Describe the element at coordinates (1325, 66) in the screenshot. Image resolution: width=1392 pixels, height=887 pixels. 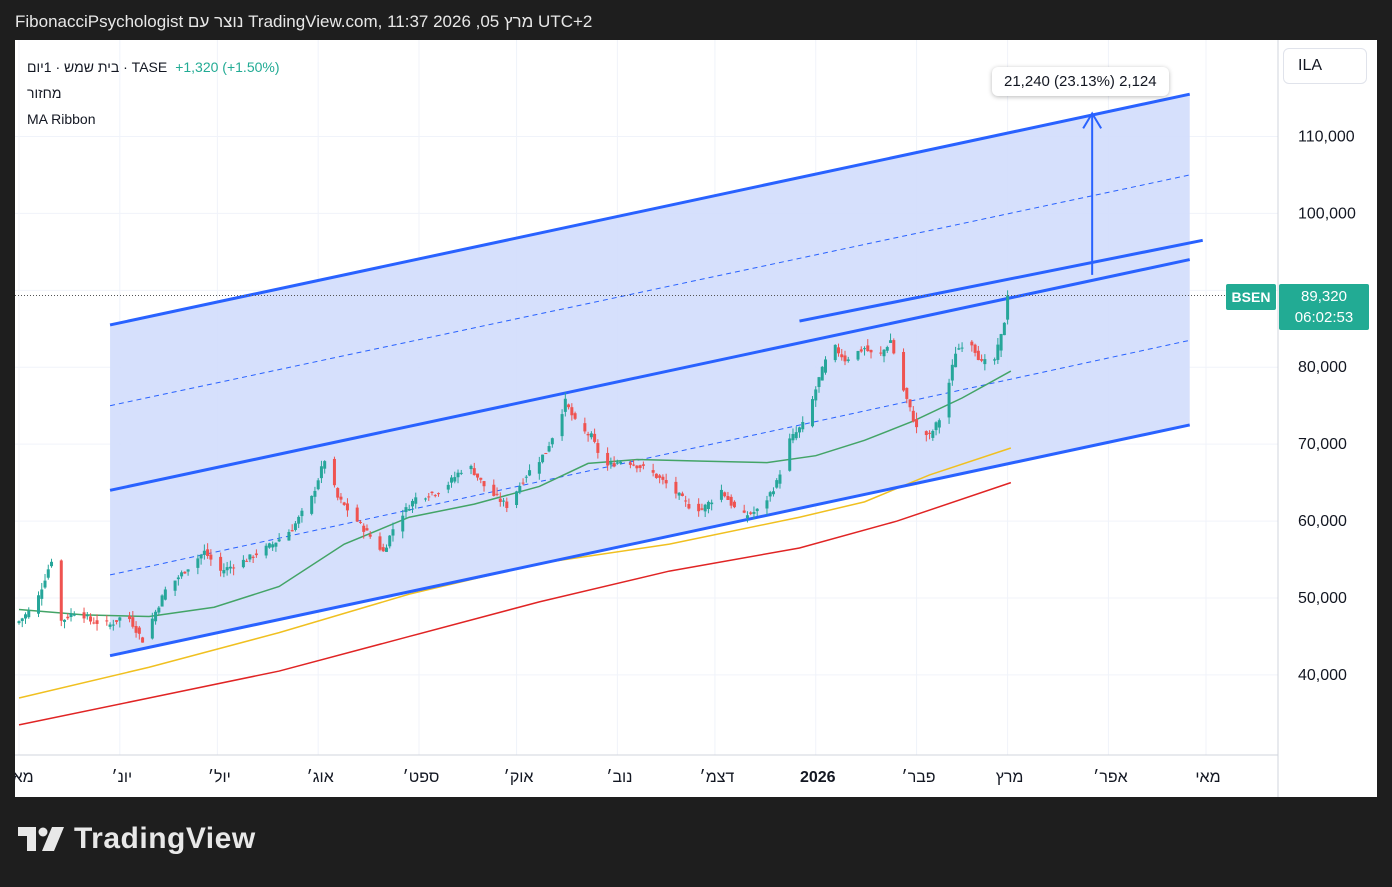
I see `currency-button: ILA` at that location.